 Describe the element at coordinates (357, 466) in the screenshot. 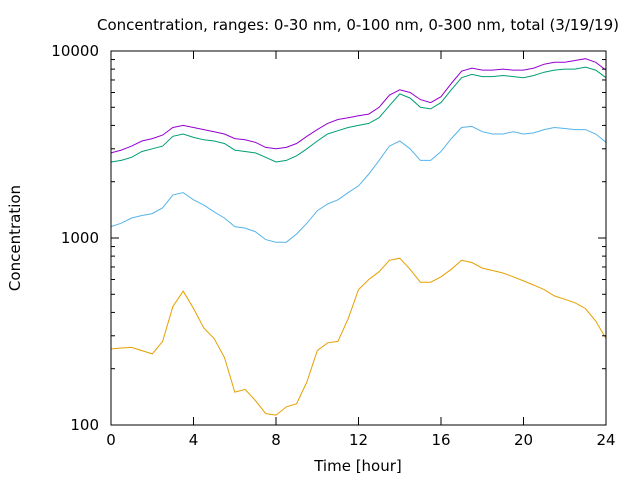

I see `x-axis-label: Time [hour]` at that location.